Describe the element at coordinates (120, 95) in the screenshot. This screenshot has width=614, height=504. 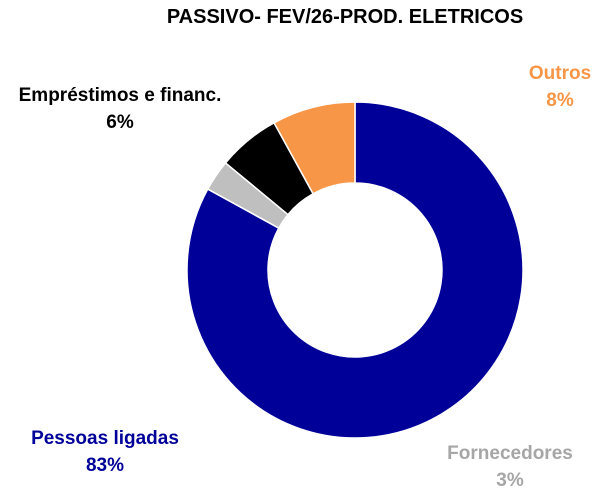
I see `category-label: Empréstimos e financ.` at that location.